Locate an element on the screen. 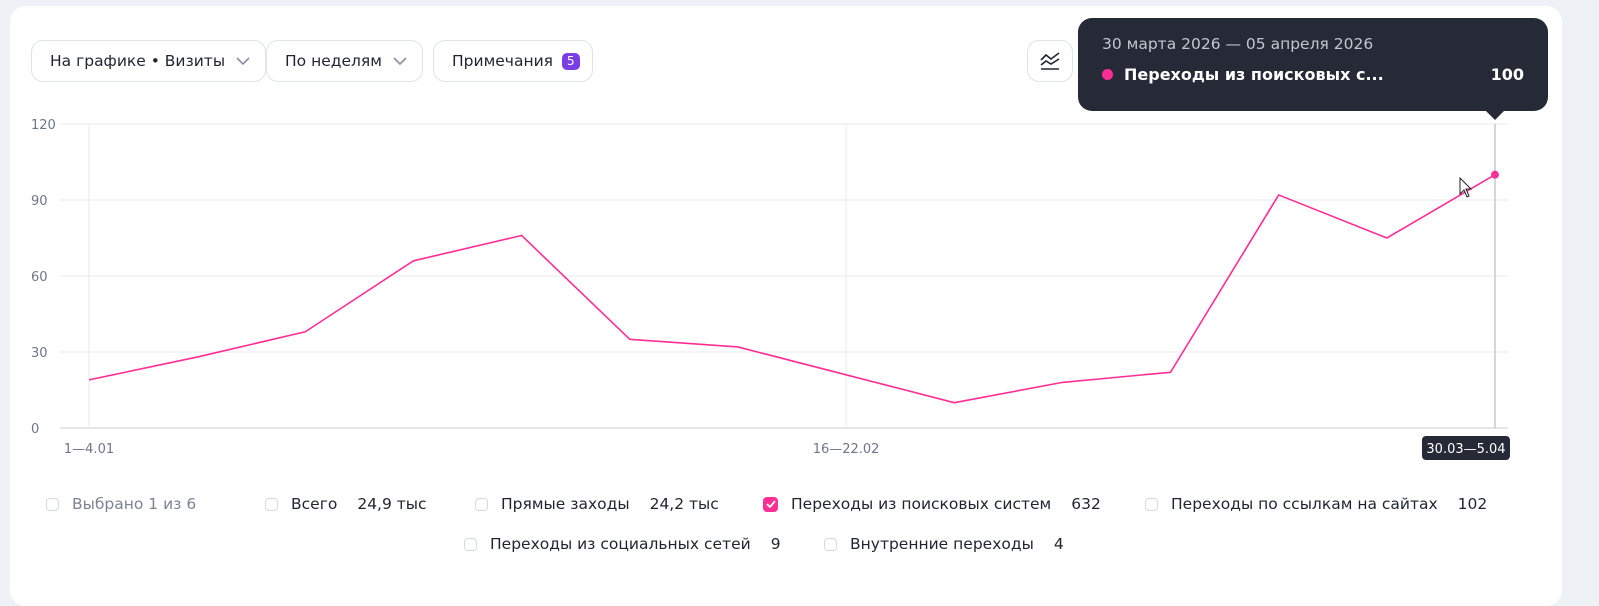 This screenshot has height=606, width=1599. legend-selected-summary: Выбрано 1 из 6 is located at coordinates (121, 504).